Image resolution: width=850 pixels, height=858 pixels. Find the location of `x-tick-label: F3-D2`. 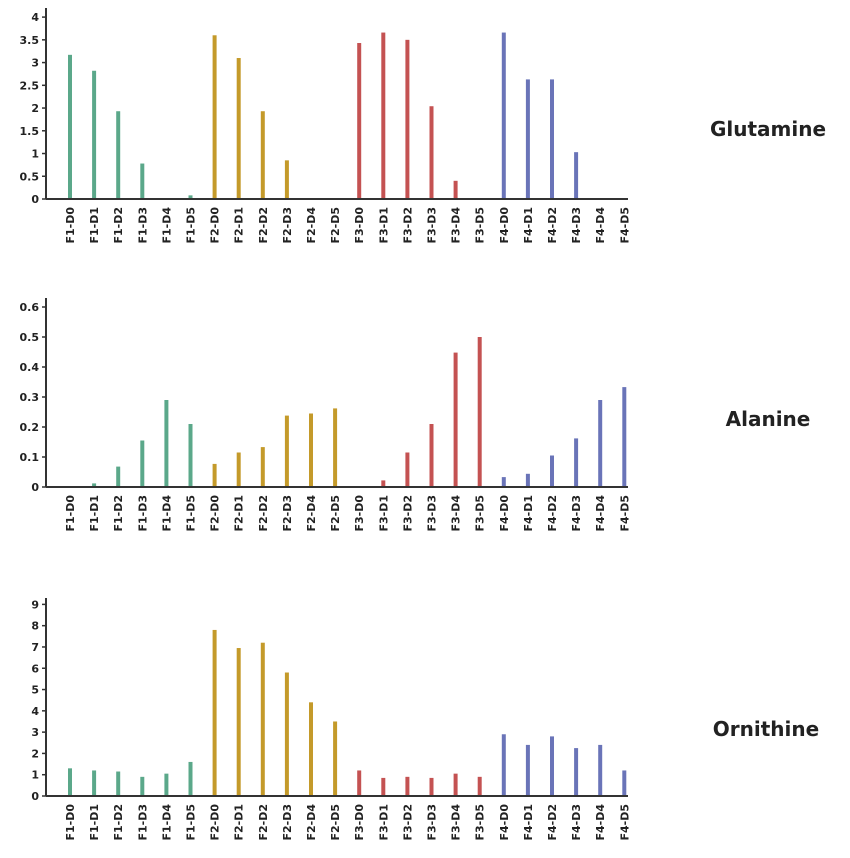

x-tick-label: F3-D2 is located at coordinates (407, 225).